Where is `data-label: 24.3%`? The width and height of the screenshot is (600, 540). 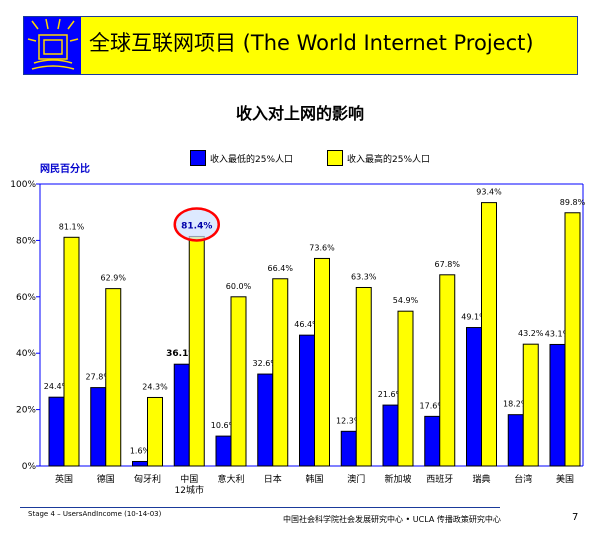
data-label: 24.3% is located at coordinates (155, 386).